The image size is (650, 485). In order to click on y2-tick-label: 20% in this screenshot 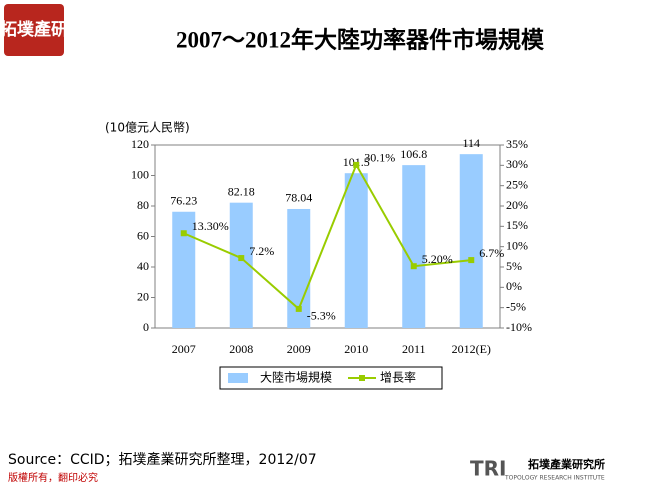, I will do `click(517, 205)`.